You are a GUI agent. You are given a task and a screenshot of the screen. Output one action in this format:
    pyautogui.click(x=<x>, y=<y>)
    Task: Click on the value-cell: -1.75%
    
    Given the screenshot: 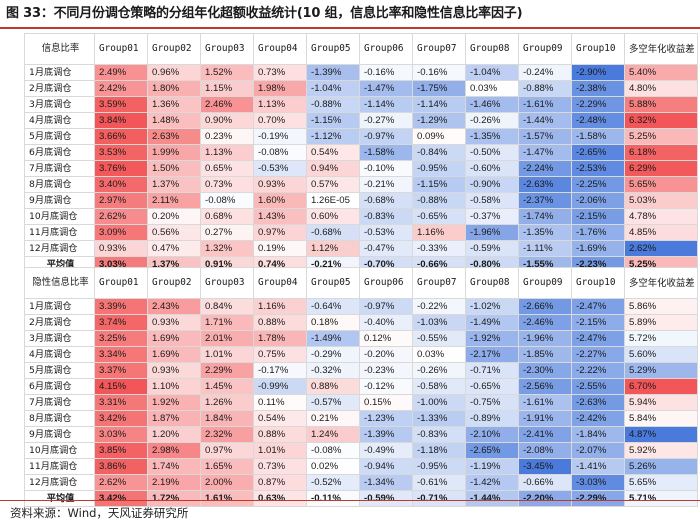 What is the action you would take?
    pyautogui.click(x=439, y=88)
    